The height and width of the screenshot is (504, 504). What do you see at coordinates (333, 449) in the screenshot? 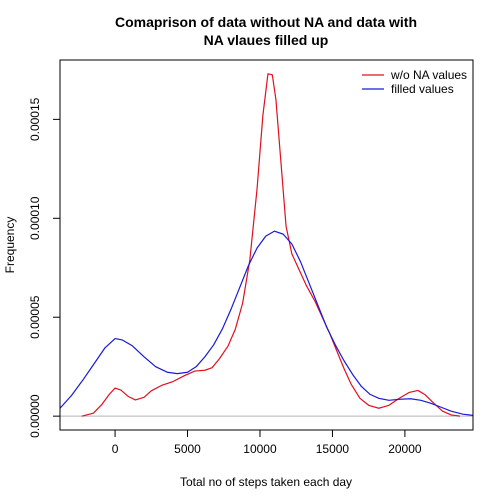
I see `x-tick-label: 15000` at bounding box center [333, 449].